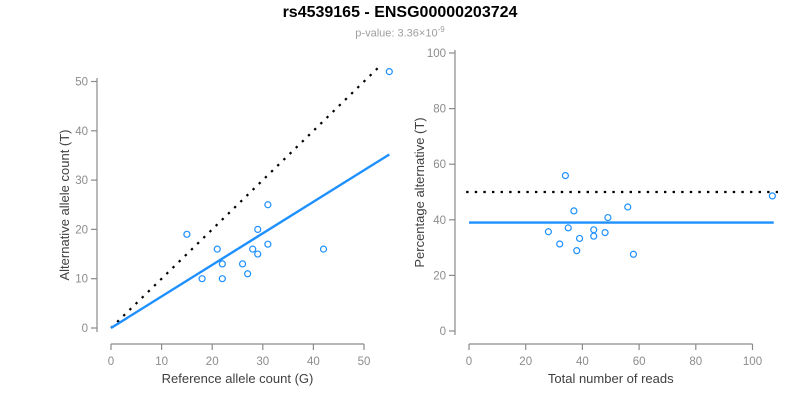 This screenshot has height=400, width=800. What do you see at coordinates (436, 54) in the screenshot?
I see `y-tick-label: 100` at bounding box center [436, 54].